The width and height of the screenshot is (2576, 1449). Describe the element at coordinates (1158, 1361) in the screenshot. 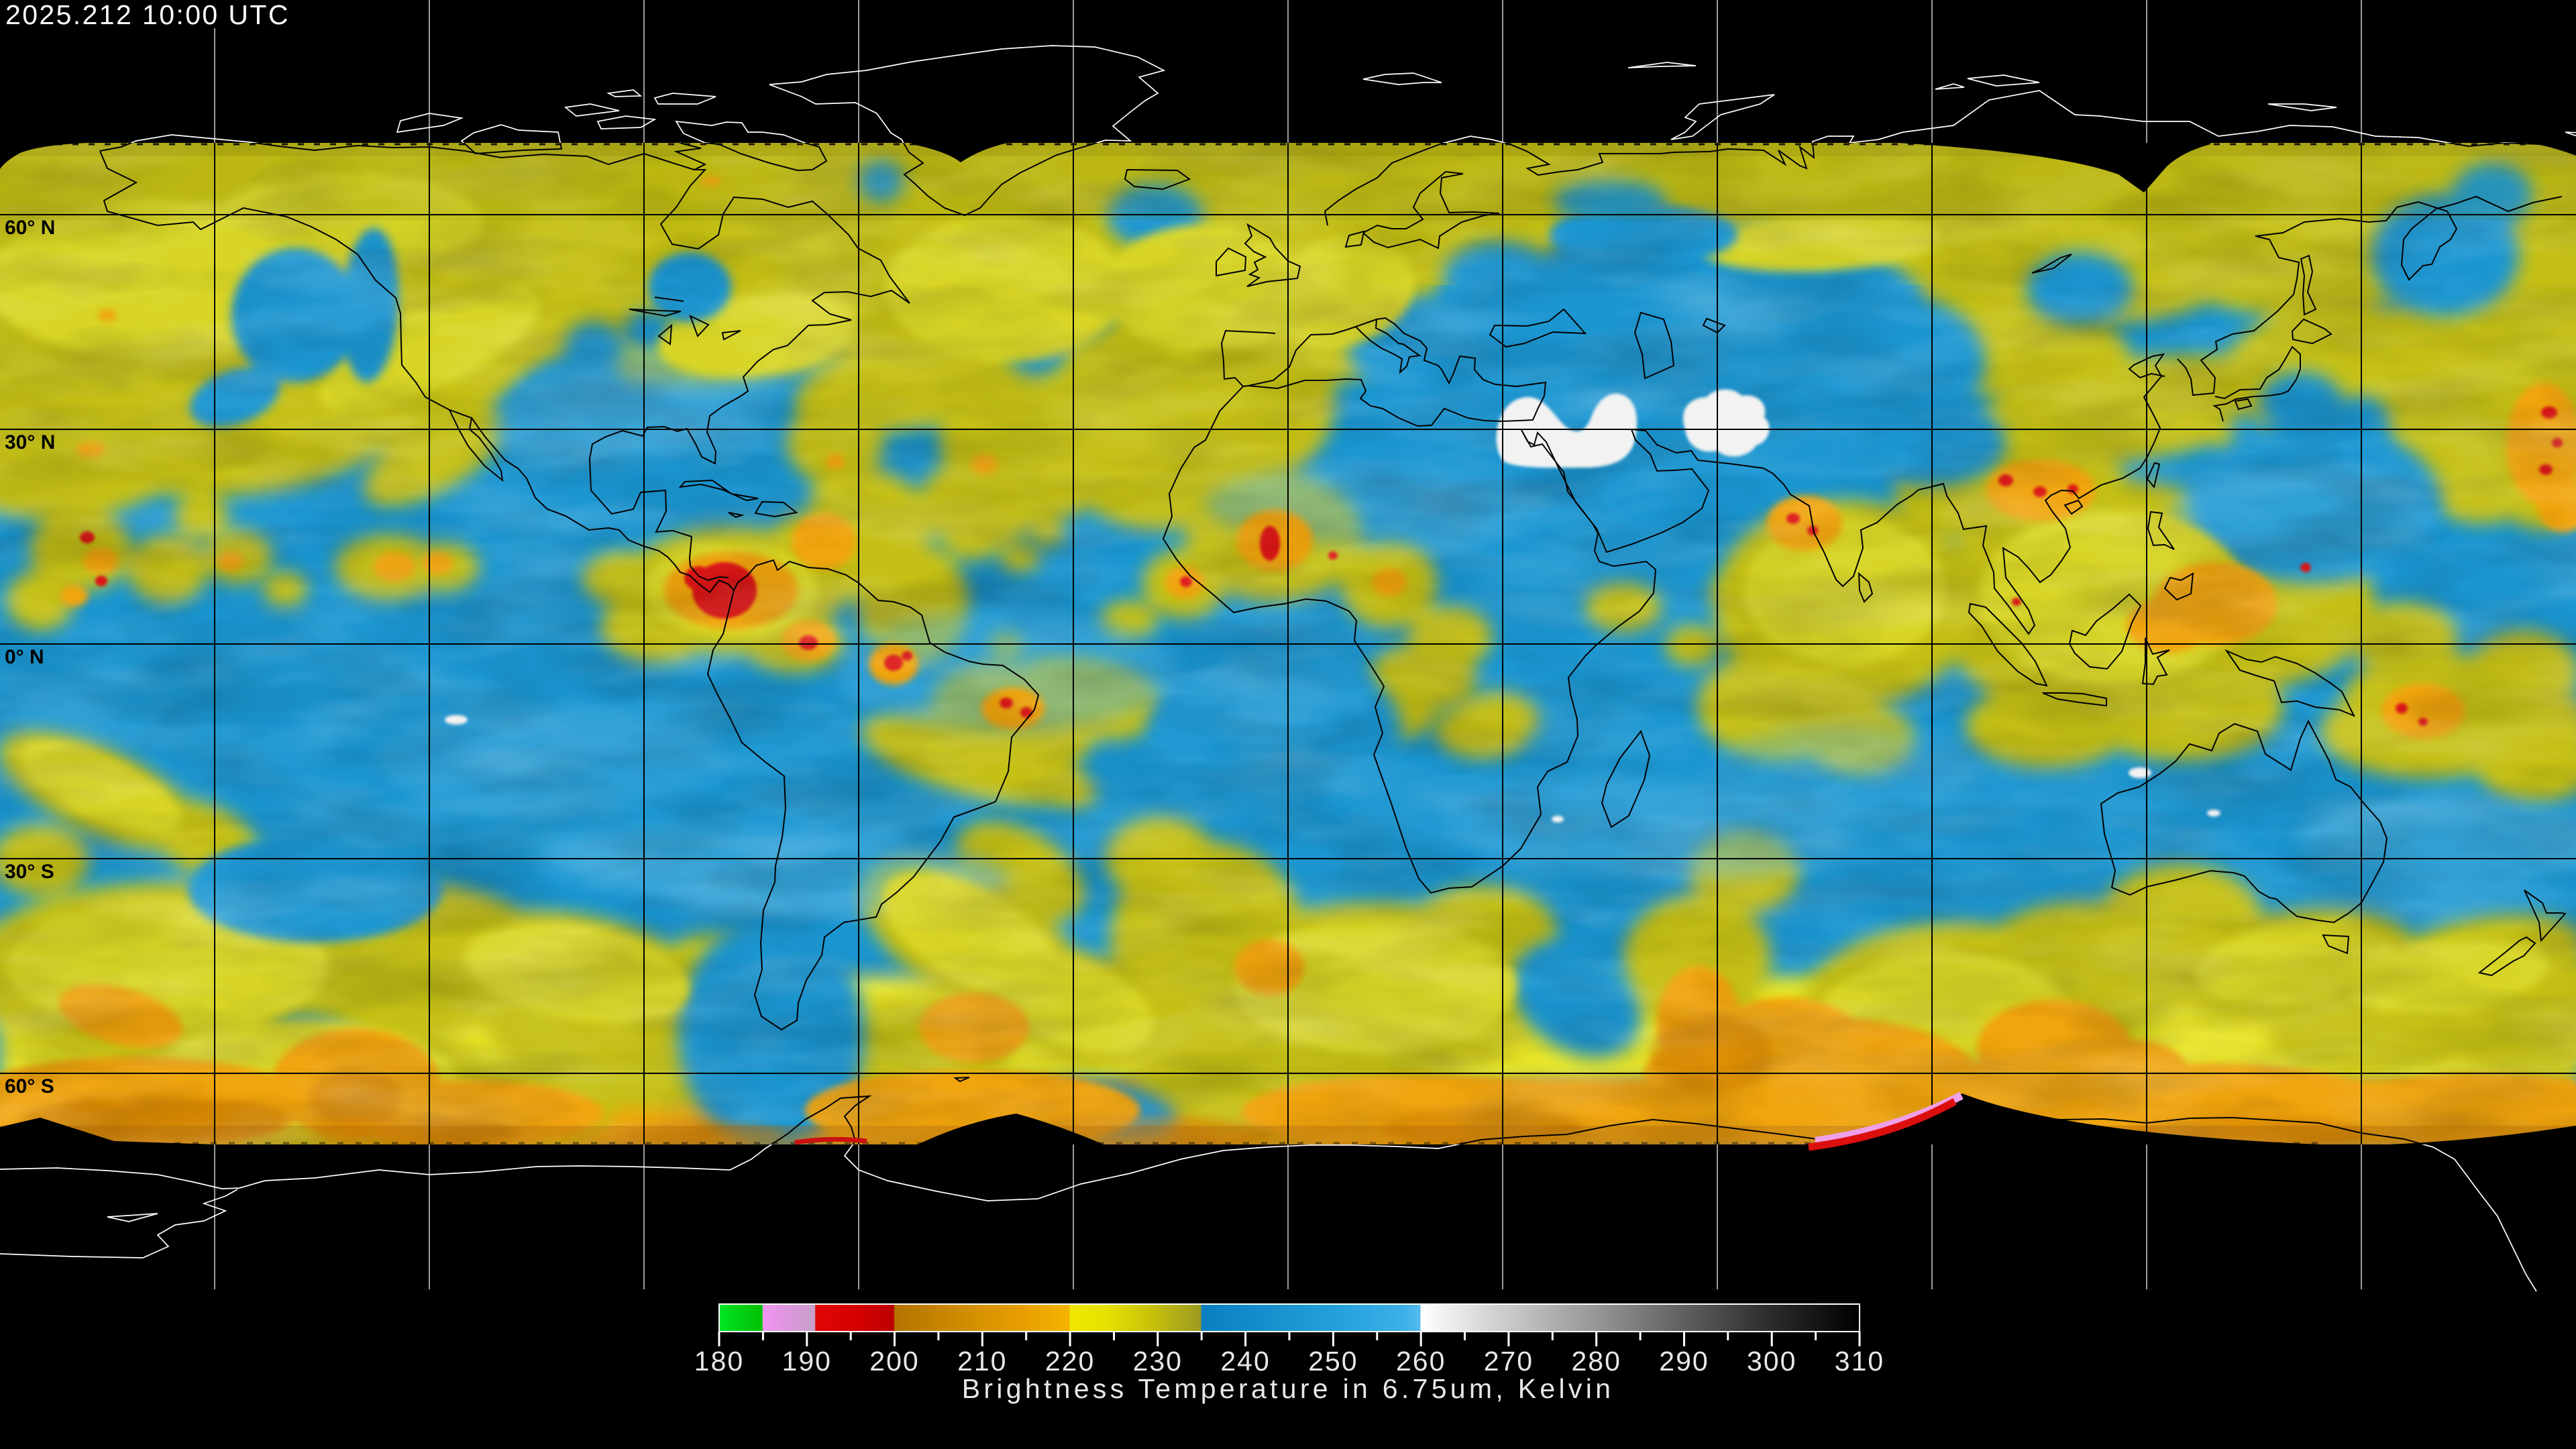

I see `svg-text: 230` at that location.